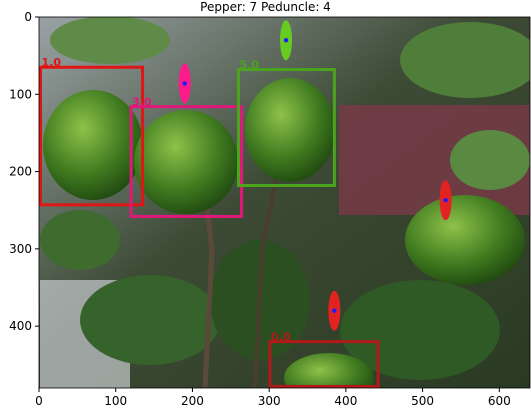  Describe the element at coordinates (20, 94) in the screenshot. I see `y-tick-label: 100` at that location.